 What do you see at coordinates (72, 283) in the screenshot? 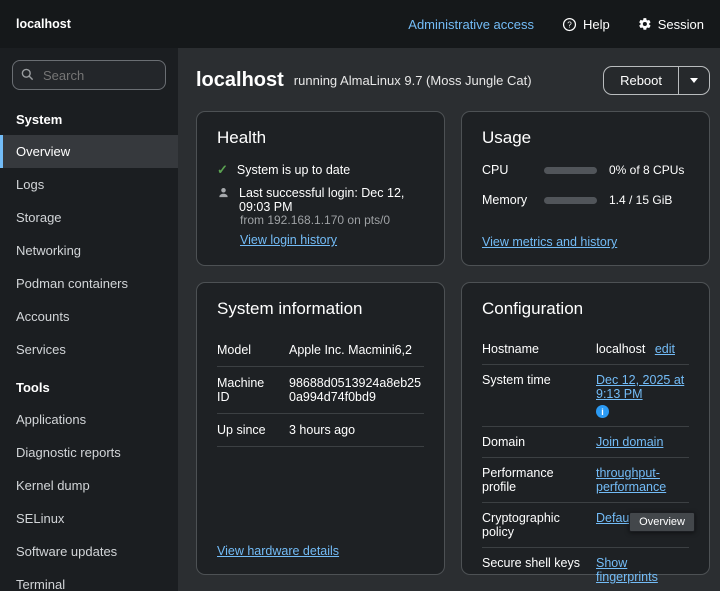
I see `sidebar-item-podman-containers: Podman containers` at bounding box center [72, 283].